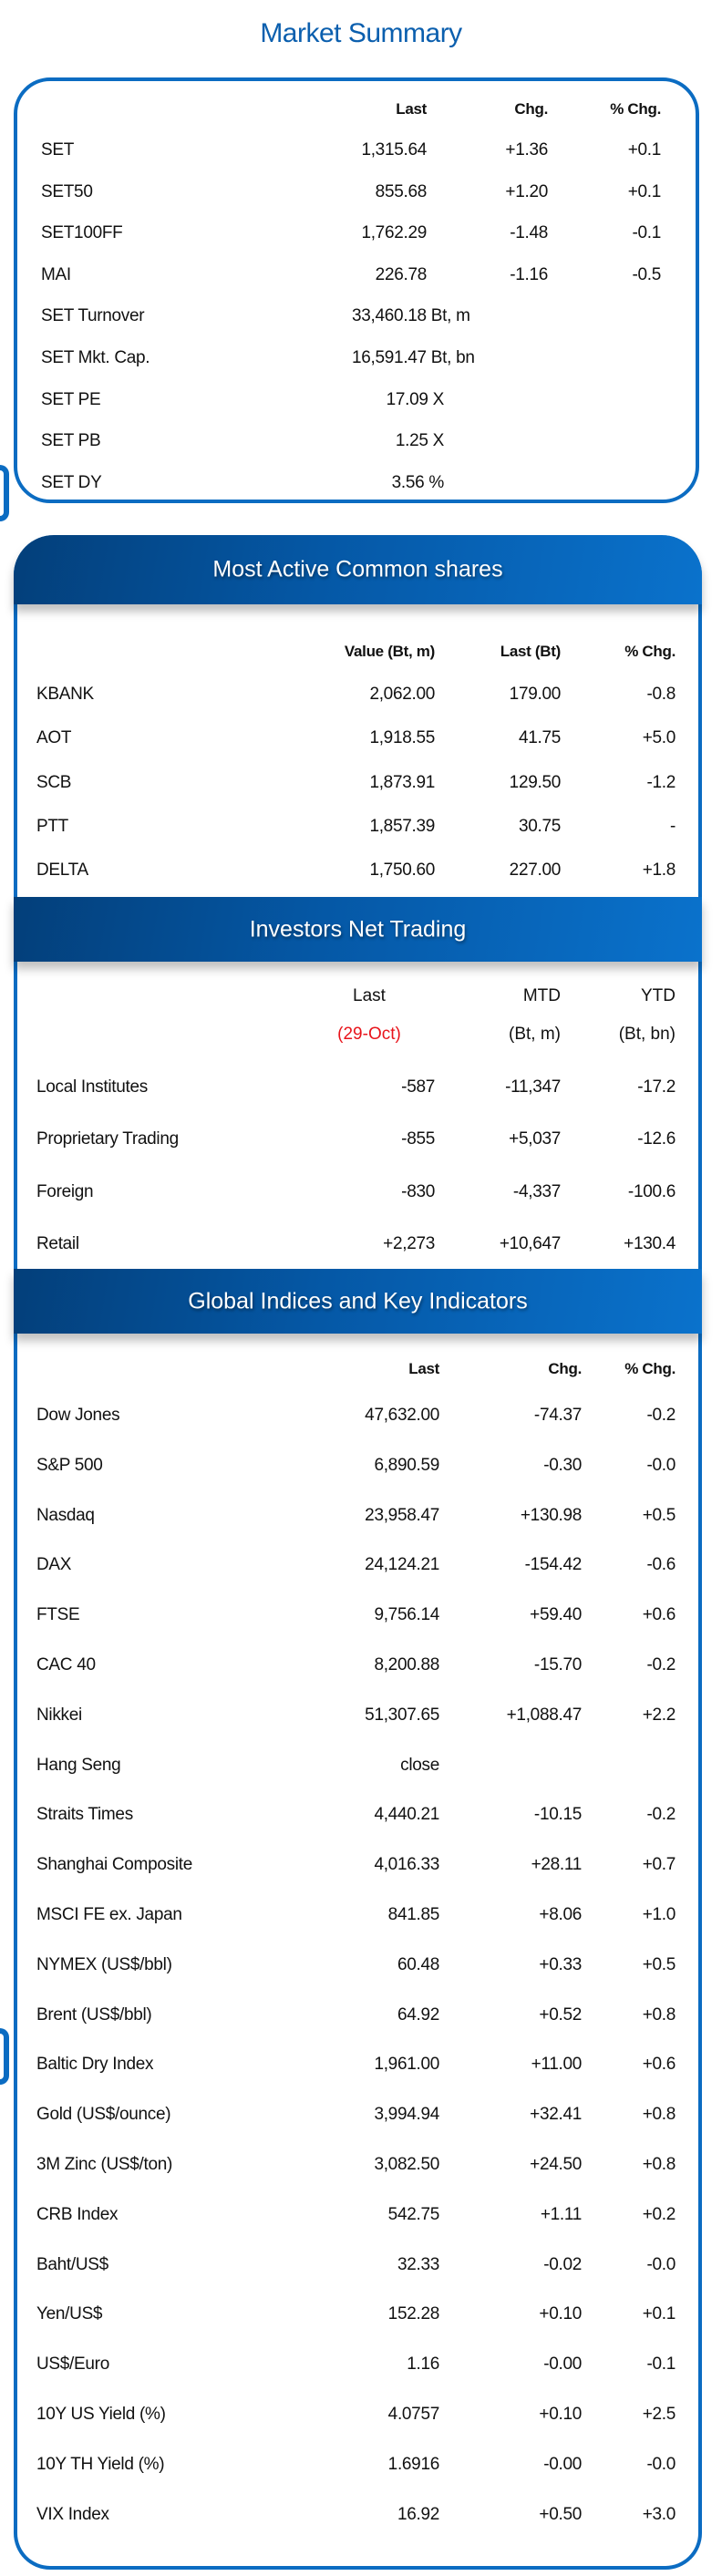 The height and width of the screenshot is (2576, 722). I want to click on row-label: SET Mkt. Cap., so click(95, 357).